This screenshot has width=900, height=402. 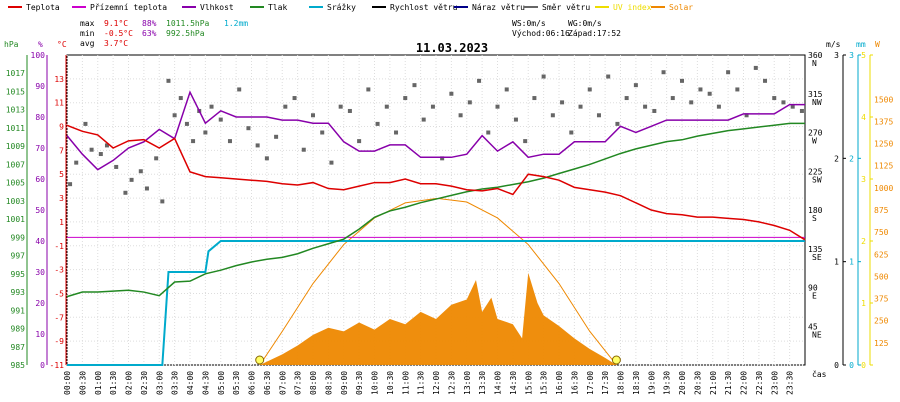 What do you see at coordinates (744, 383) in the screenshot?
I see `x-tick-label: 22:00` at bounding box center [744, 383].